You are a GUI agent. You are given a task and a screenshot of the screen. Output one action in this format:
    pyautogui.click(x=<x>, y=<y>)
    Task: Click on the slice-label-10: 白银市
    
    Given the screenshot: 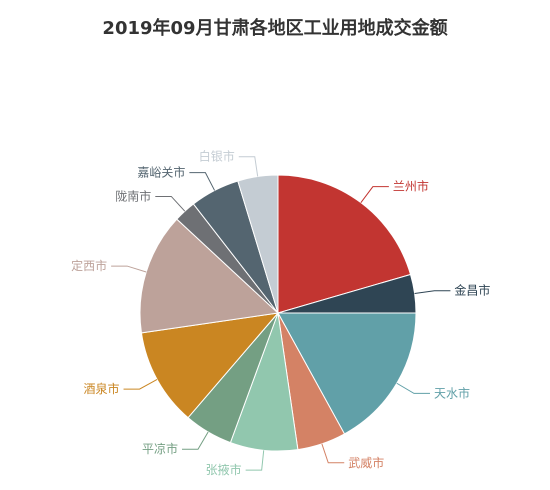 What is the action you would take?
    pyautogui.click(x=217, y=156)
    